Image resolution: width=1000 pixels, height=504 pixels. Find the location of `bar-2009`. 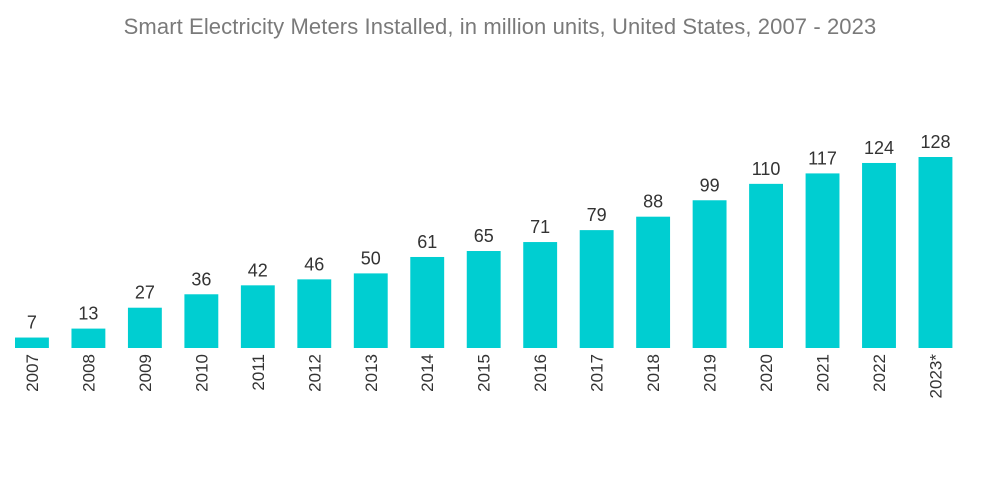

bar-2009 is located at coordinates (144, 327).